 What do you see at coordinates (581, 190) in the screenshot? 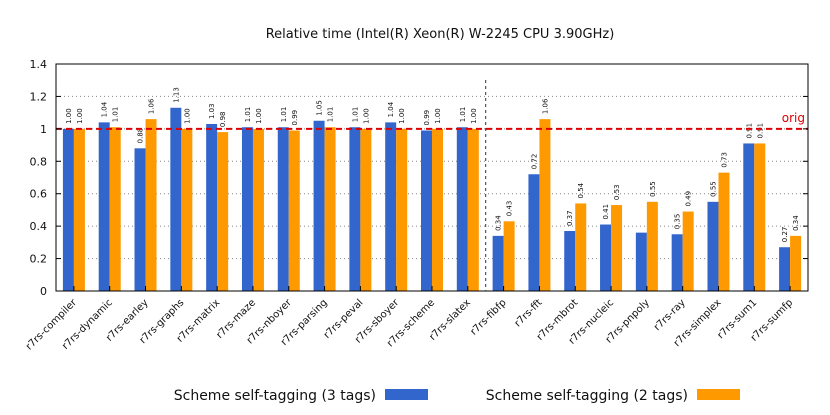
I see `data-label: 0.54` at bounding box center [581, 190].